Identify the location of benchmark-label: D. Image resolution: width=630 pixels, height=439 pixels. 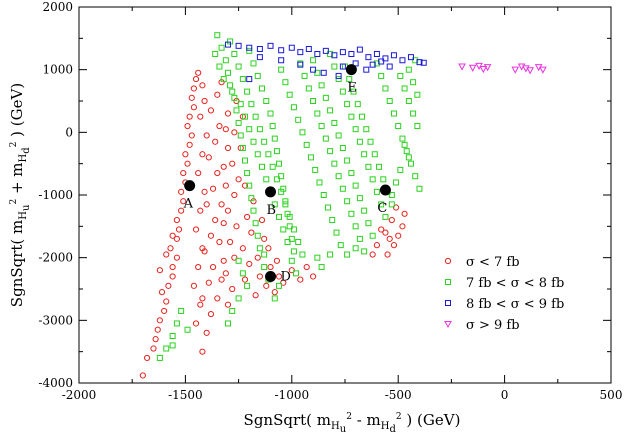
(286, 276).